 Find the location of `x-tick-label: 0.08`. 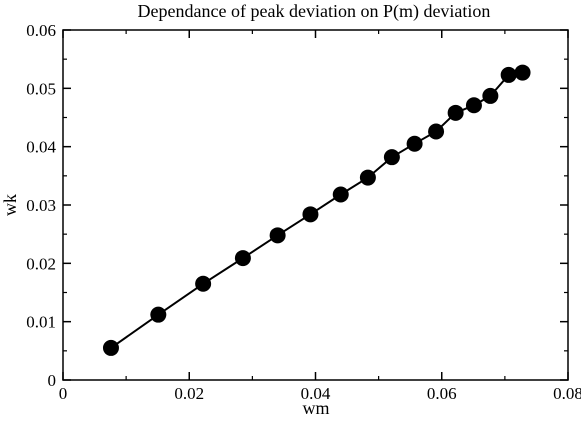

x-tick-label: 0.08 is located at coordinates (567, 393).